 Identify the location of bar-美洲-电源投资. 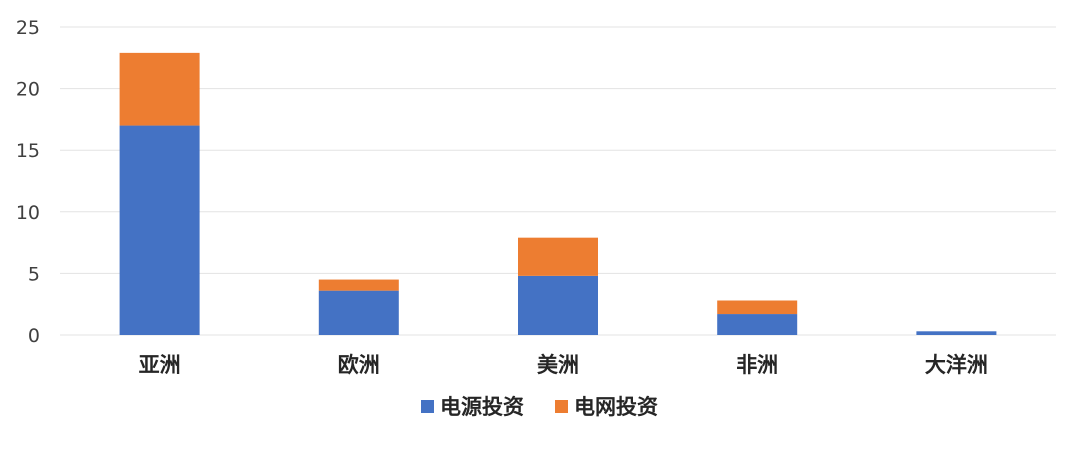
(558, 305).